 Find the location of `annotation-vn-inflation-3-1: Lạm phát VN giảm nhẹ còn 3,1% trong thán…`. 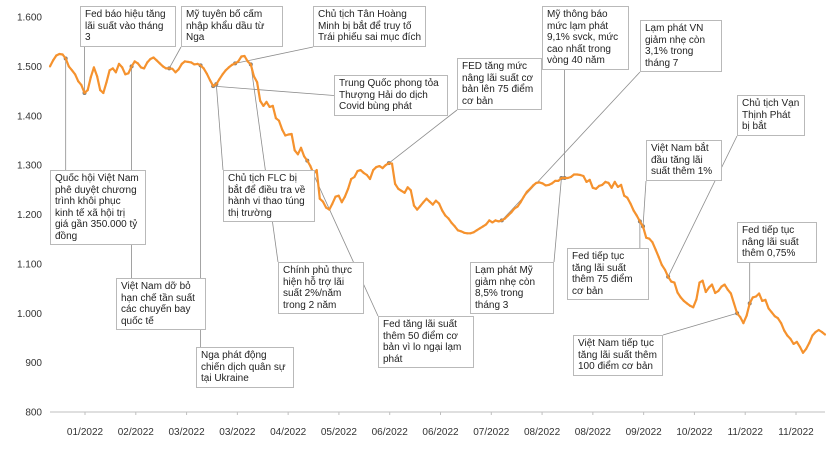

annotation-vn-inflation-3-1: Lạm phát VN giảm nhẹ còn 3,1% trong thán… is located at coordinates (681, 46).